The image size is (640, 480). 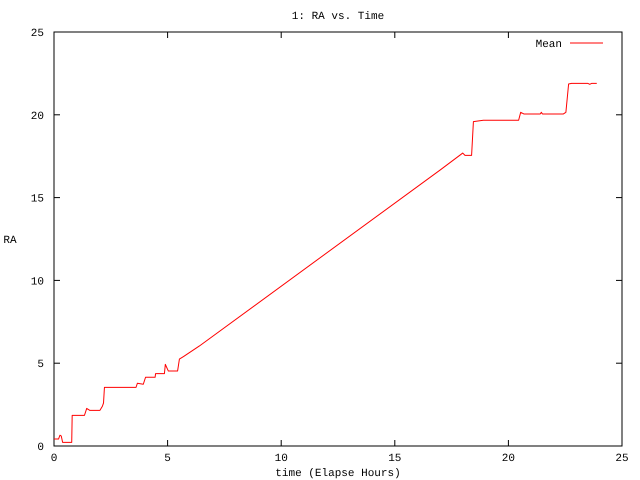 What do you see at coordinates (54, 459) in the screenshot?
I see `x-tick-label: 0` at bounding box center [54, 459].